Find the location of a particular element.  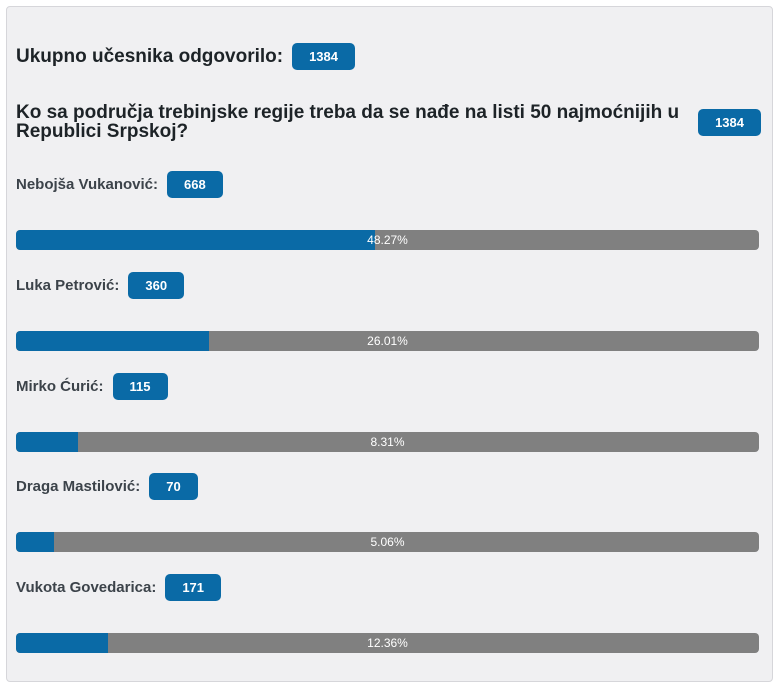

option-percent: 12.36% is located at coordinates (387, 643).